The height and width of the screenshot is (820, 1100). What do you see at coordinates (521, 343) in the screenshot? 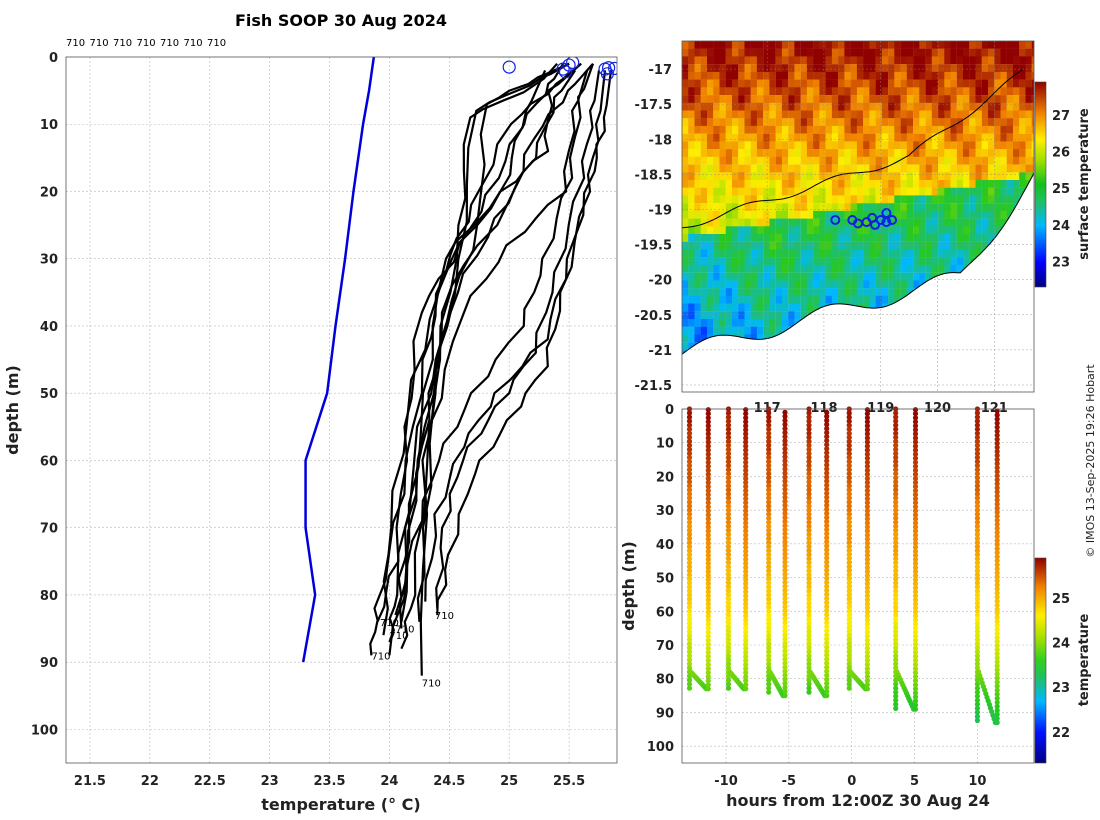
I see `profile-line-p9` at bounding box center [521, 343].